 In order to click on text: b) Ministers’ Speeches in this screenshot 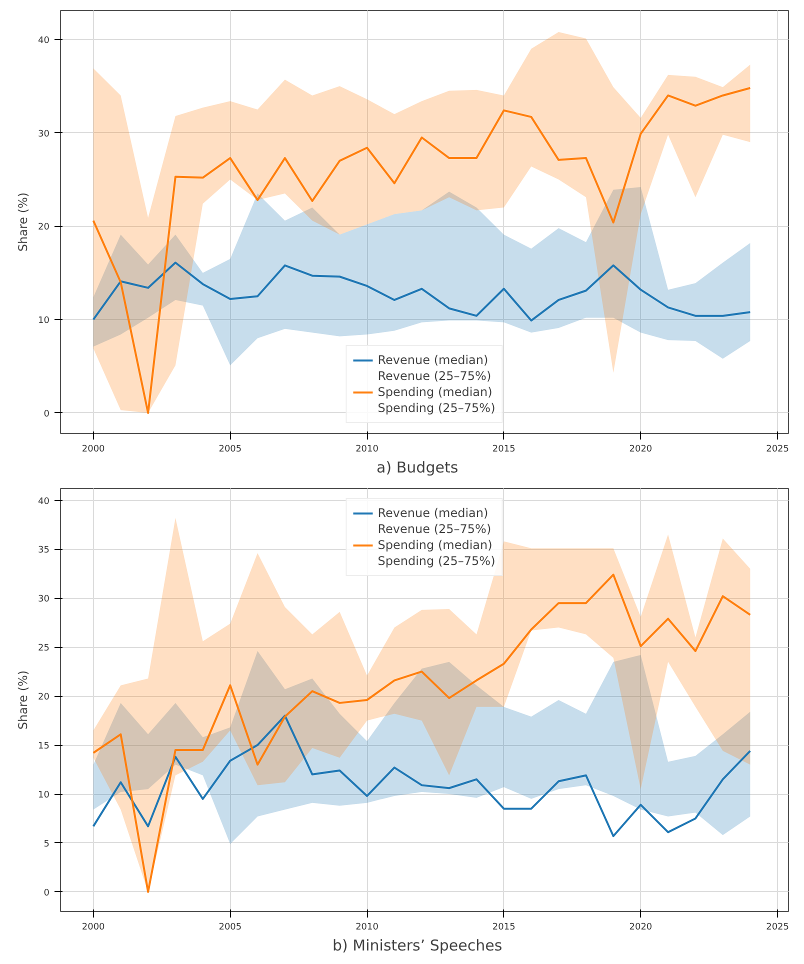, I will do `click(417, 945)`.